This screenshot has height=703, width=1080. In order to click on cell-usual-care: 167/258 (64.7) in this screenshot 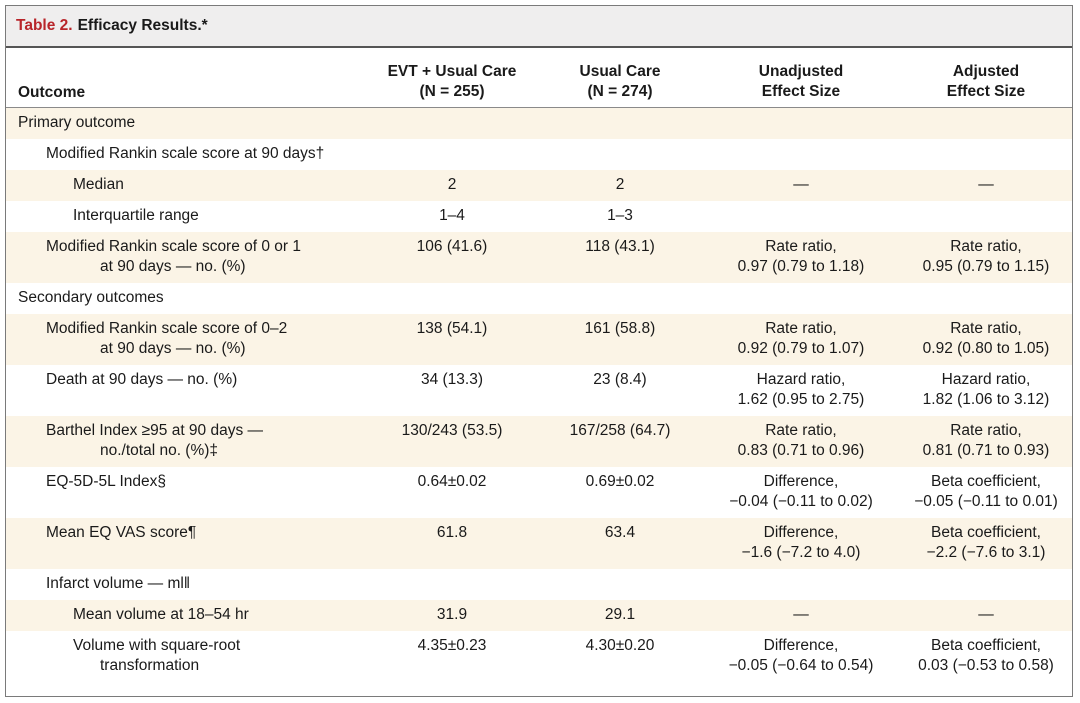, I will do `click(620, 431)`.